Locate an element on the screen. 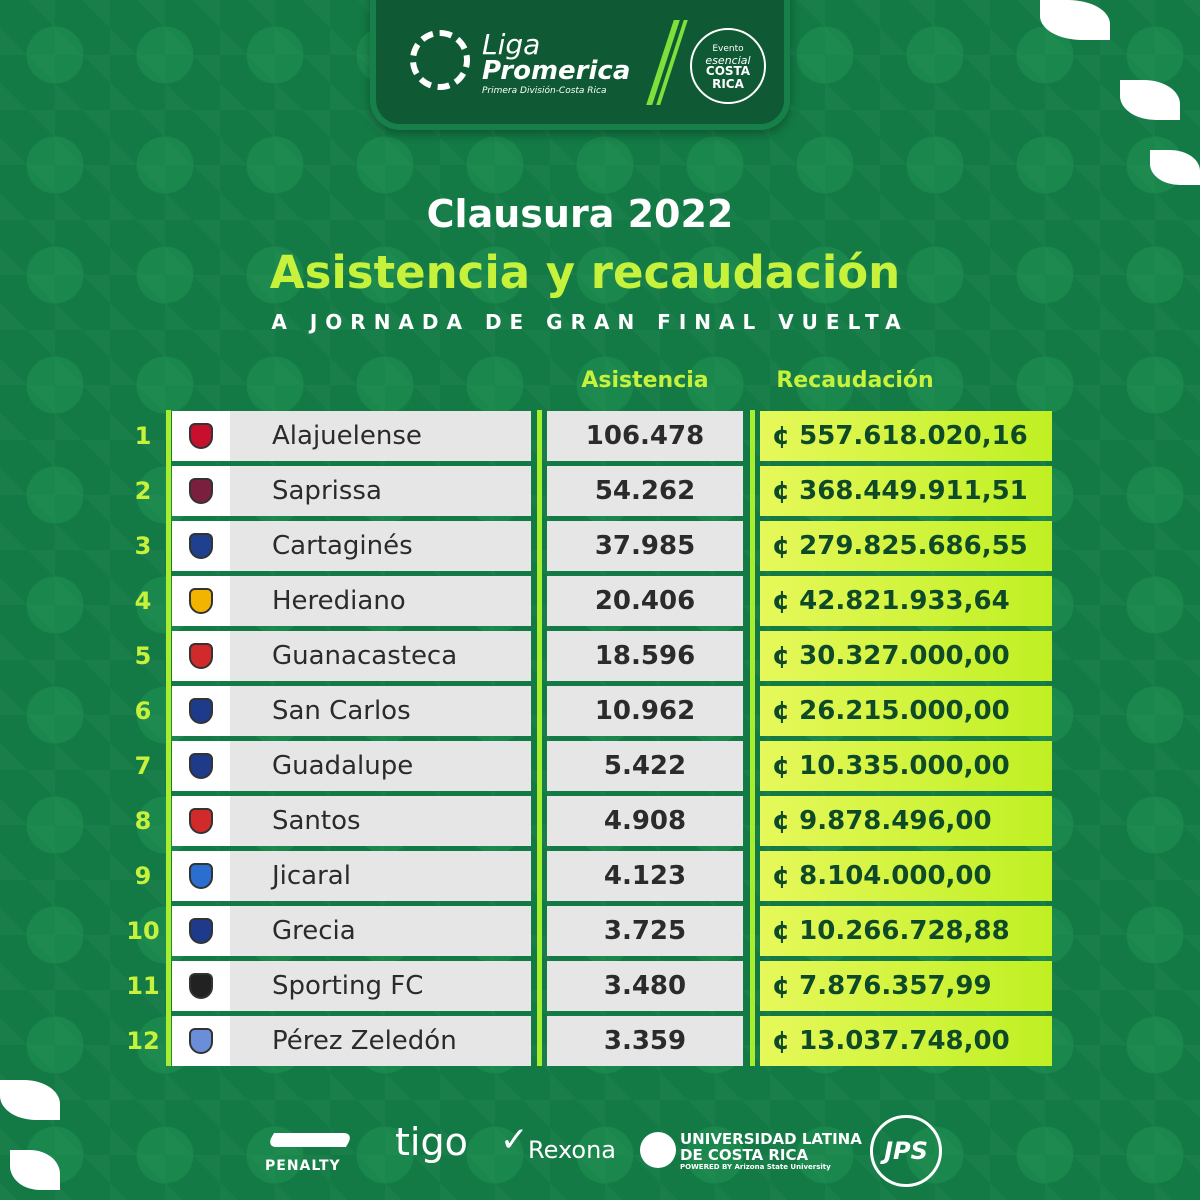 This screenshot has height=1200, width=1200. column-header-revenue: Recaudación is located at coordinates (855, 380).